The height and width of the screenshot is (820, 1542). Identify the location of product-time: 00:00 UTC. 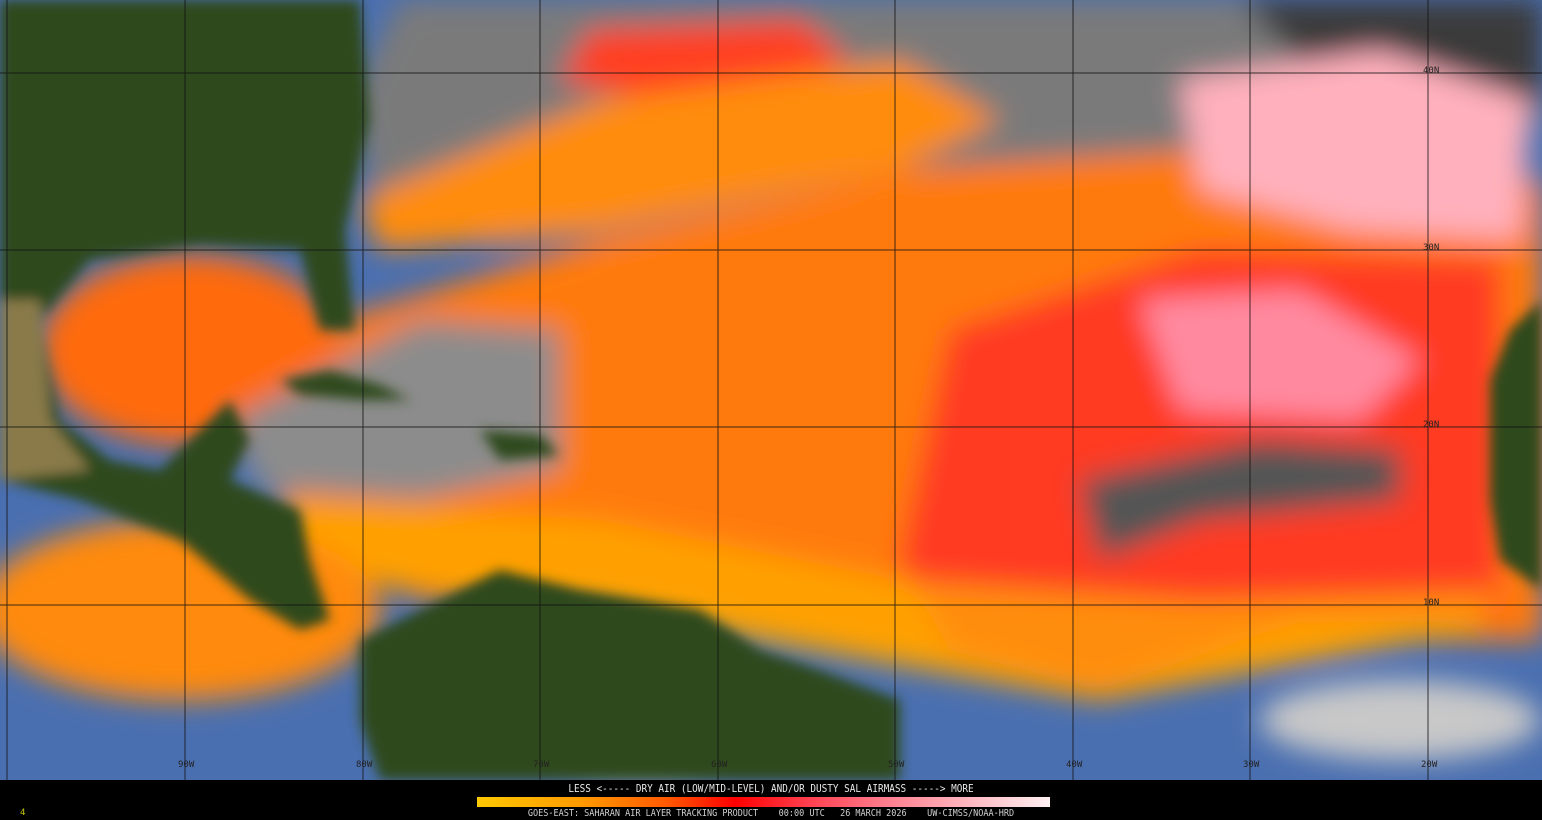
(801, 813).